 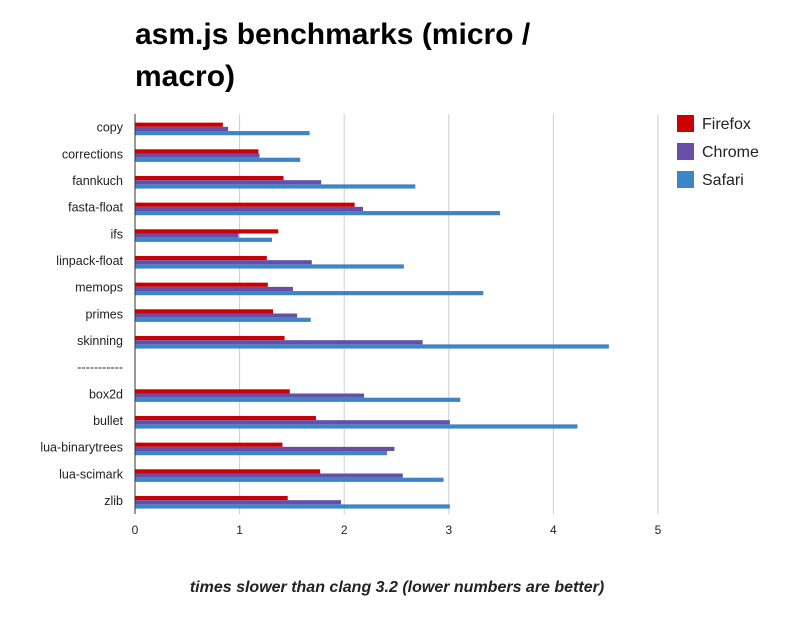 What do you see at coordinates (685, 179) in the screenshot?
I see `legend-swatch-safari` at bounding box center [685, 179].